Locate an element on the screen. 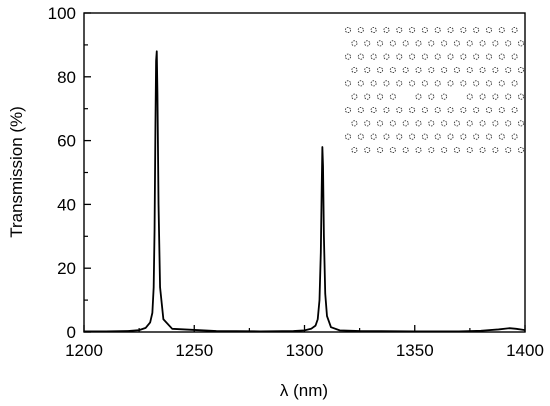 The width and height of the screenshot is (550, 406). x-tick-label: 1250 is located at coordinates (194, 350).